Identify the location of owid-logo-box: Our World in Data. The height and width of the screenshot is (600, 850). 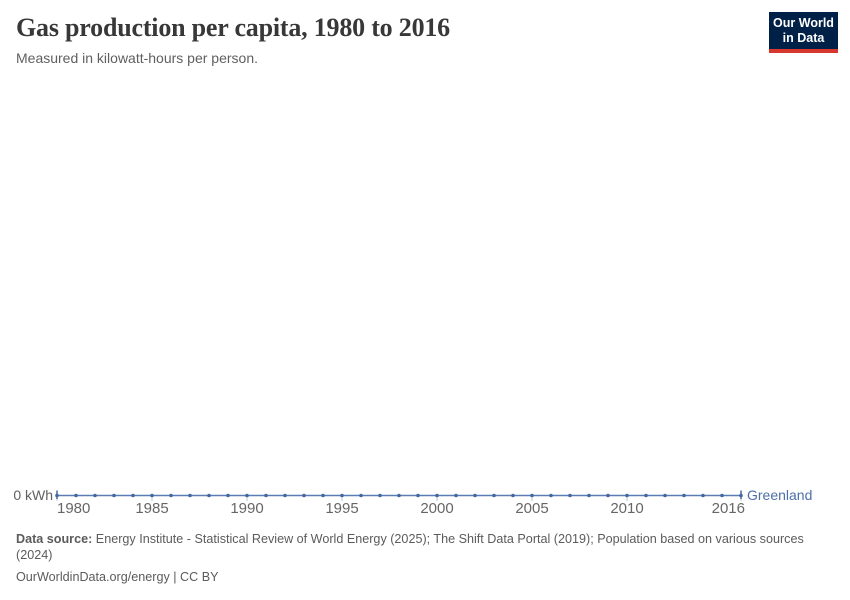
(803, 30).